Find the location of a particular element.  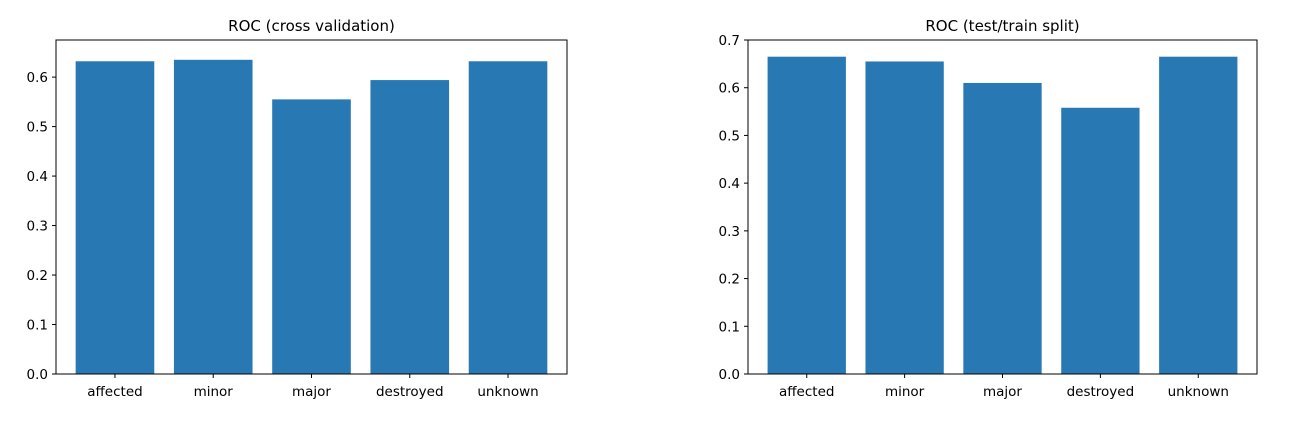

chart-title: ROC (cross validation) is located at coordinates (311, 26).